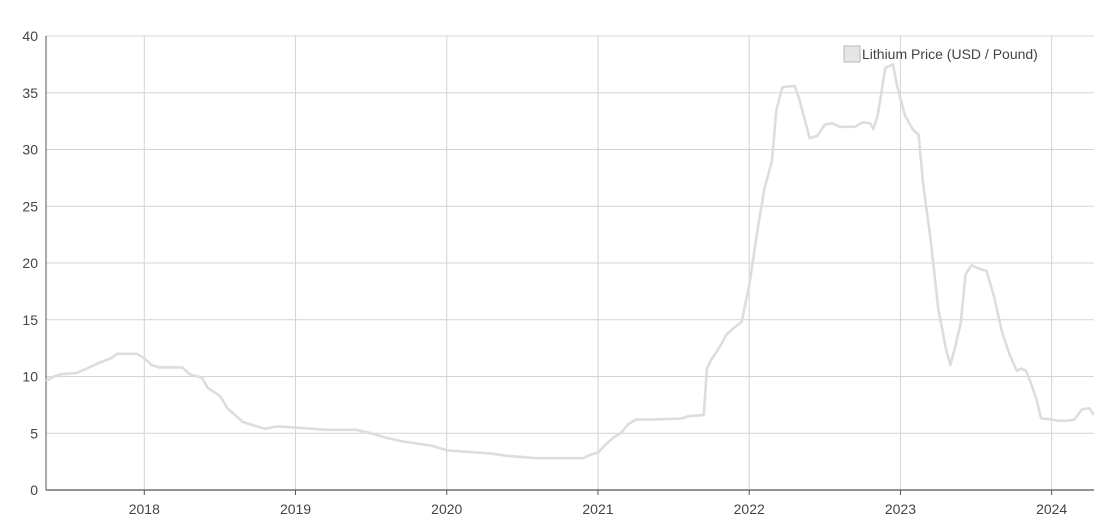 Image resolution: width=1094 pixels, height=517 pixels. I want to click on y-tick-label: 5, so click(34, 433).